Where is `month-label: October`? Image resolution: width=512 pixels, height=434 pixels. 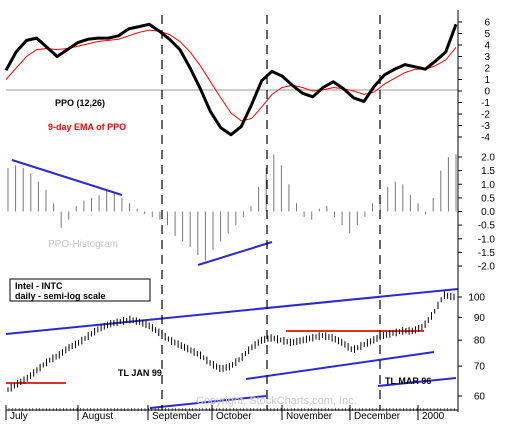
month-label: October is located at coordinates (234, 416).